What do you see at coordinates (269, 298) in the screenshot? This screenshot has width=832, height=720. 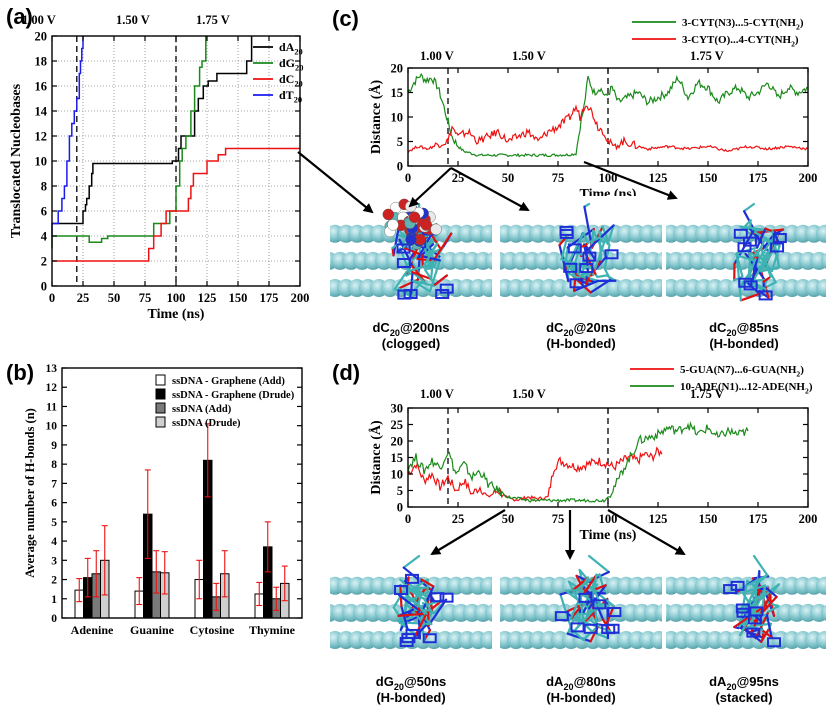 I see `x-tick-label-a: 175` at bounding box center [269, 298].